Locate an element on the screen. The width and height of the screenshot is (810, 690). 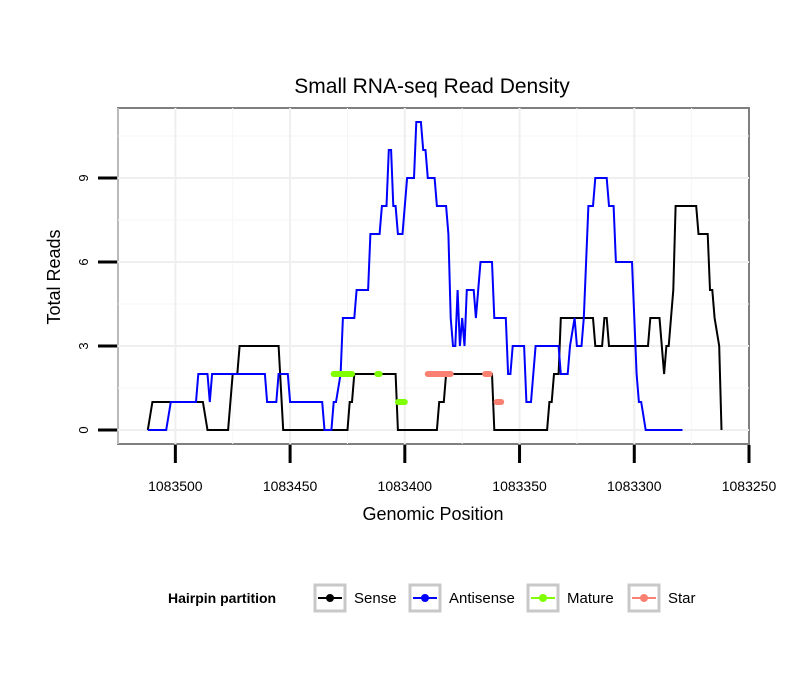
y-tick-label: 3 is located at coordinates (83, 345).